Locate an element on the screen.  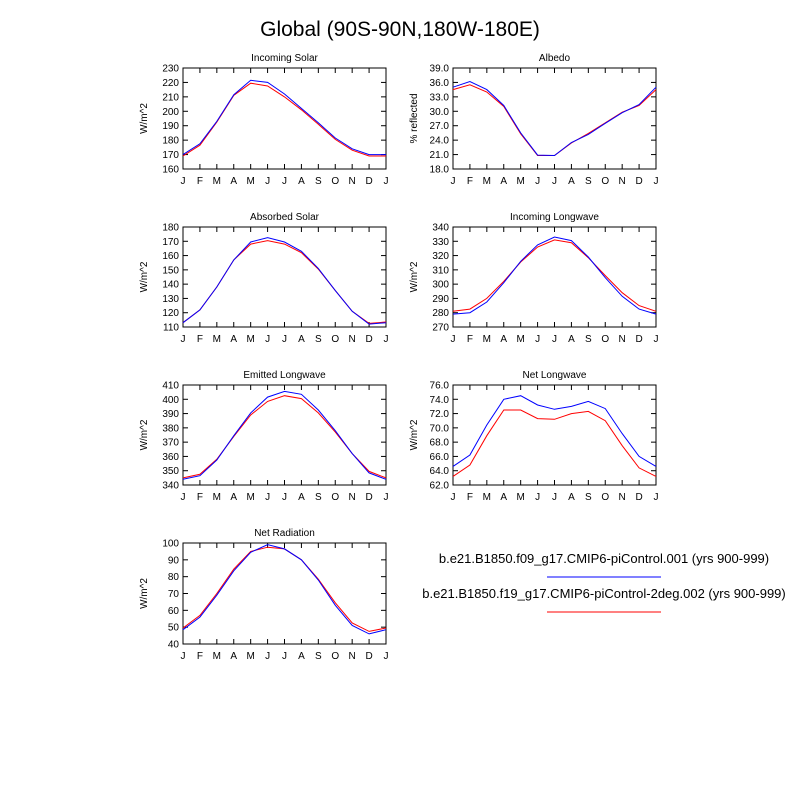
y-tick-label: 210 is located at coordinates (170, 97).